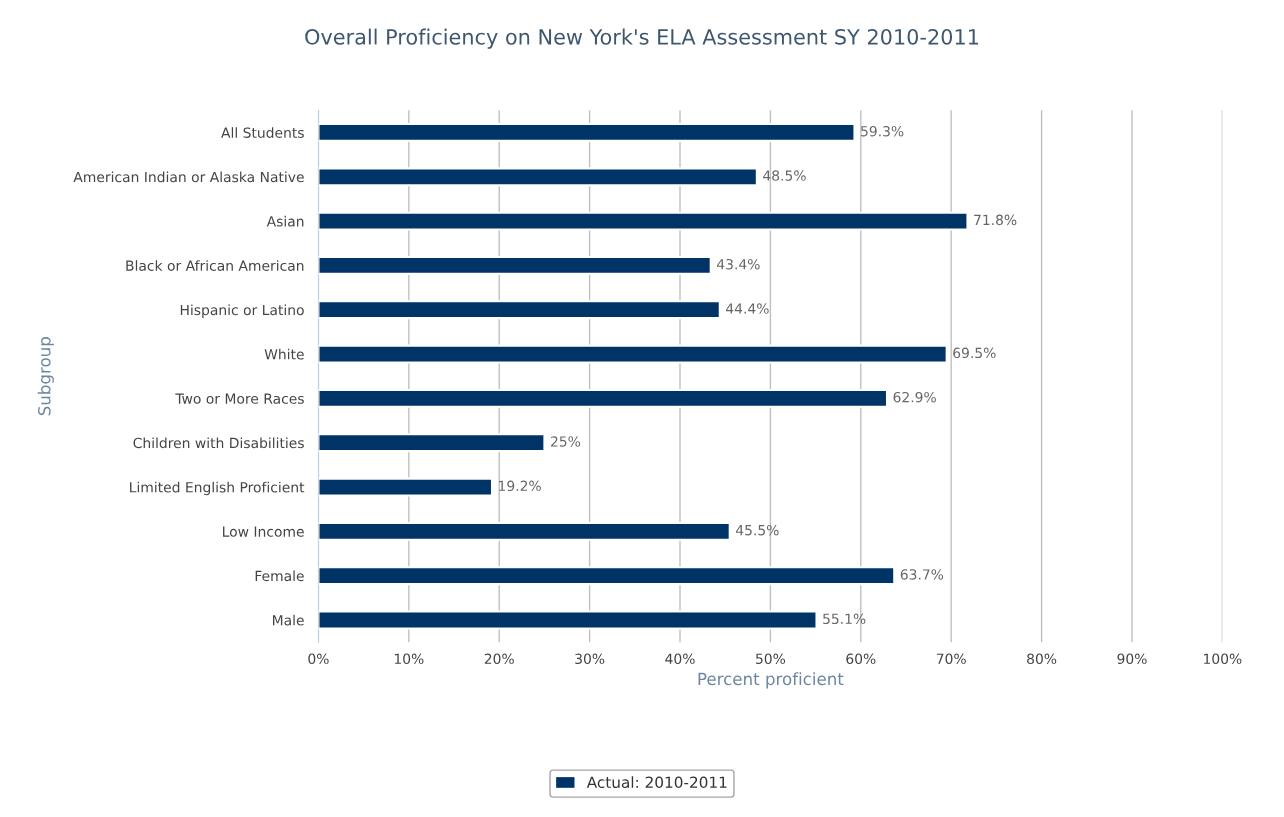 The height and width of the screenshot is (817, 1284). Describe the element at coordinates (974, 353) in the screenshot. I see `data-label: 69.5%` at that location.